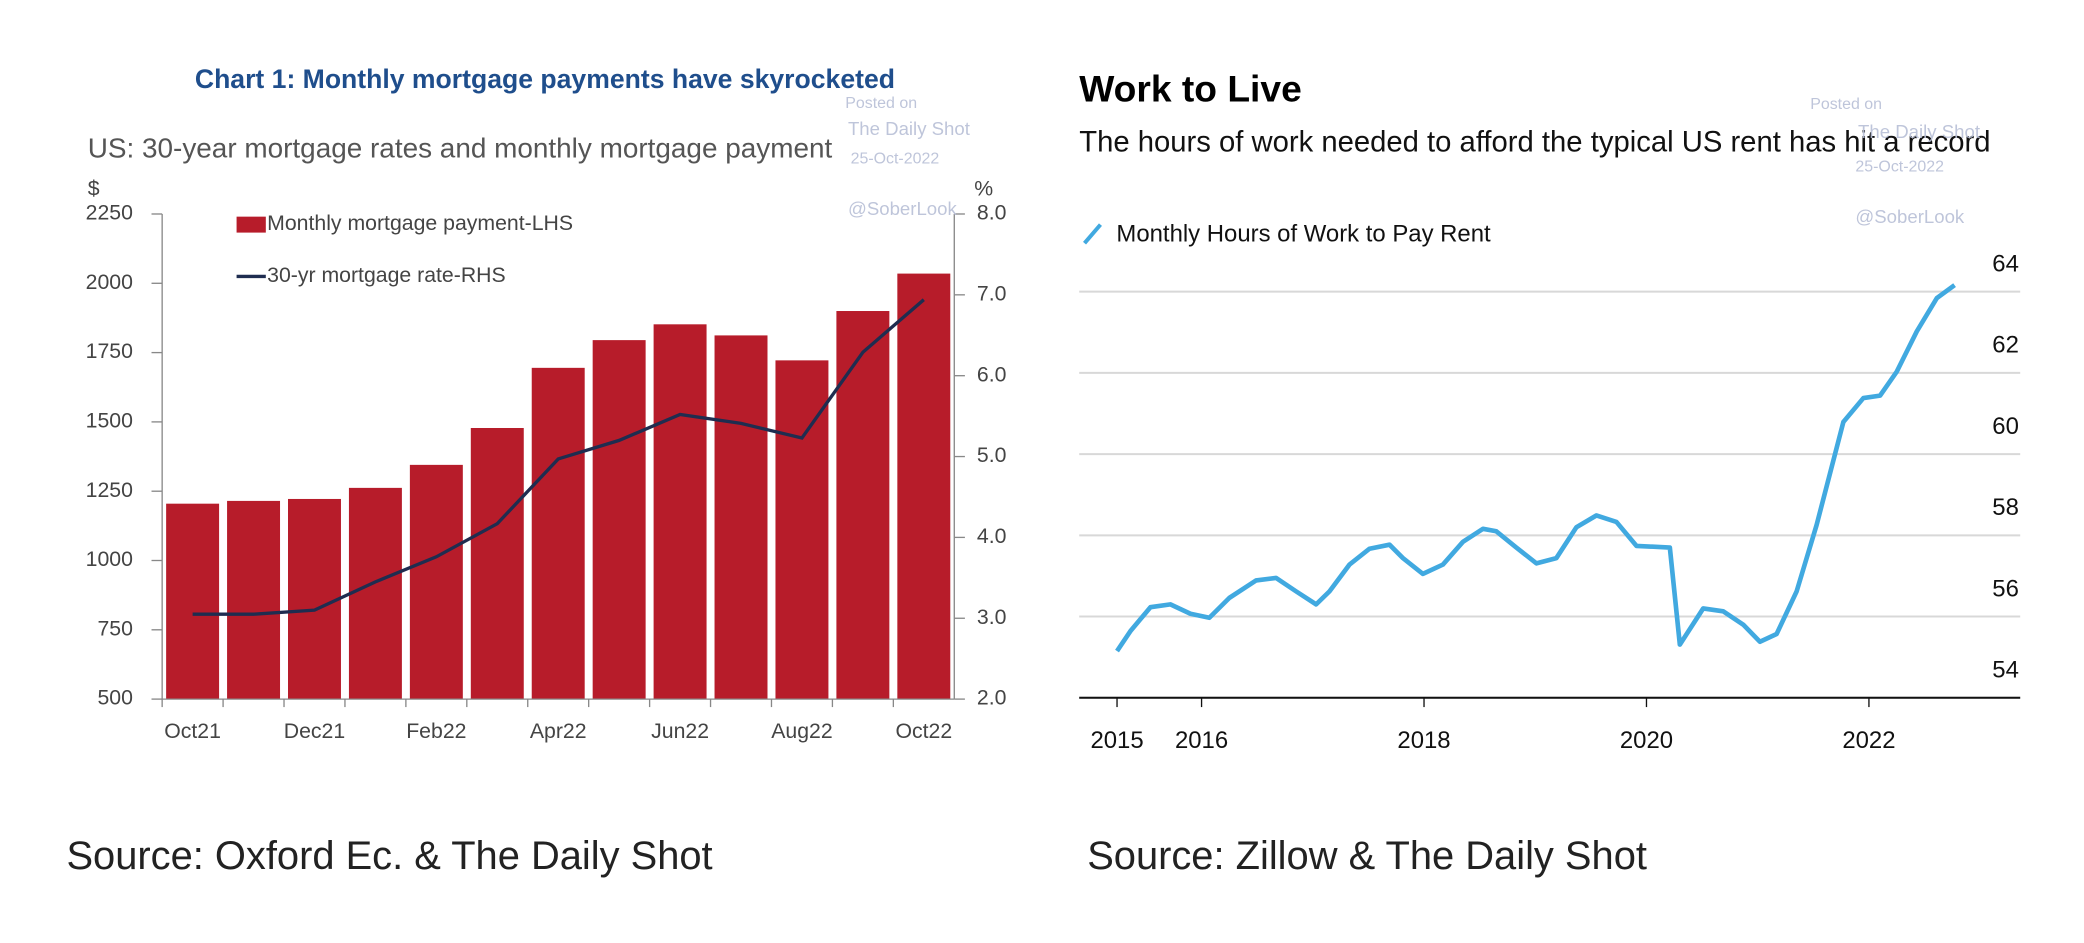  I want to click on y-tick-label: 1250, so click(109, 490).